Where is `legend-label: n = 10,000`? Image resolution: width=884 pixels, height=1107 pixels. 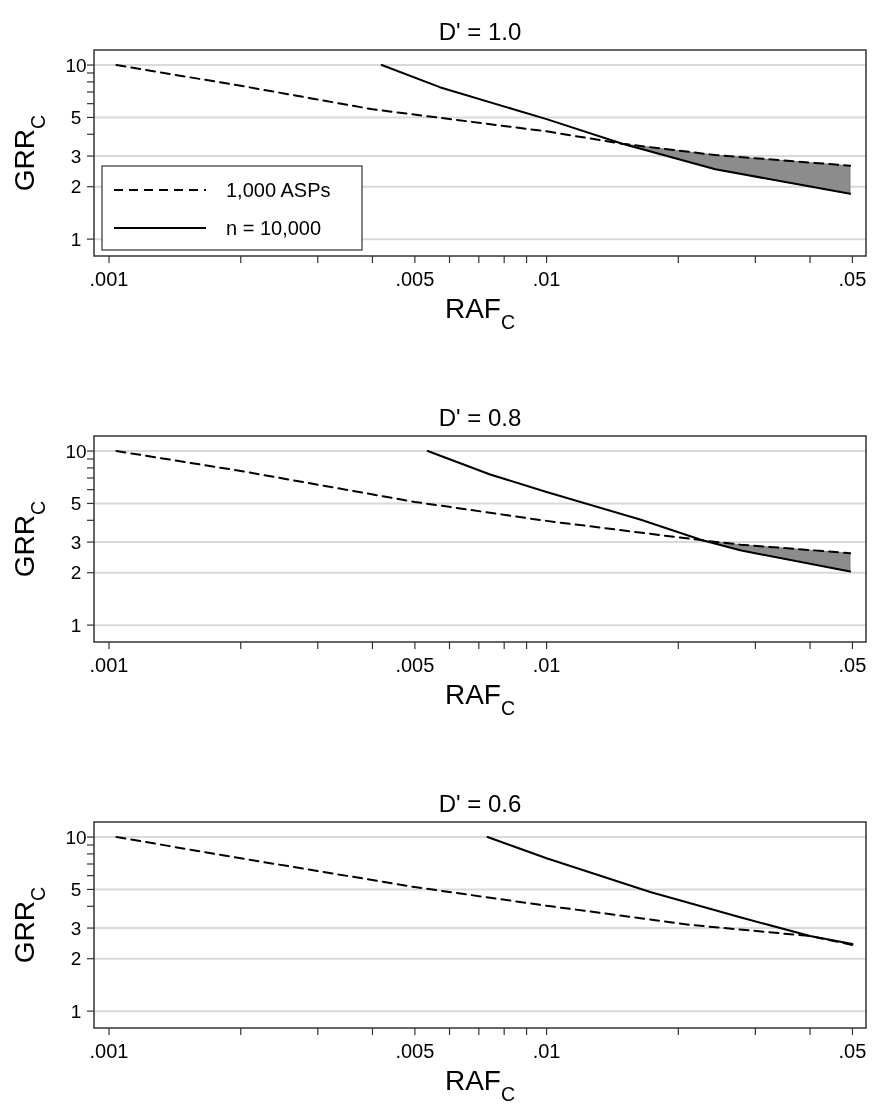
legend-label: n = 10,000 is located at coordinates (274, 228).